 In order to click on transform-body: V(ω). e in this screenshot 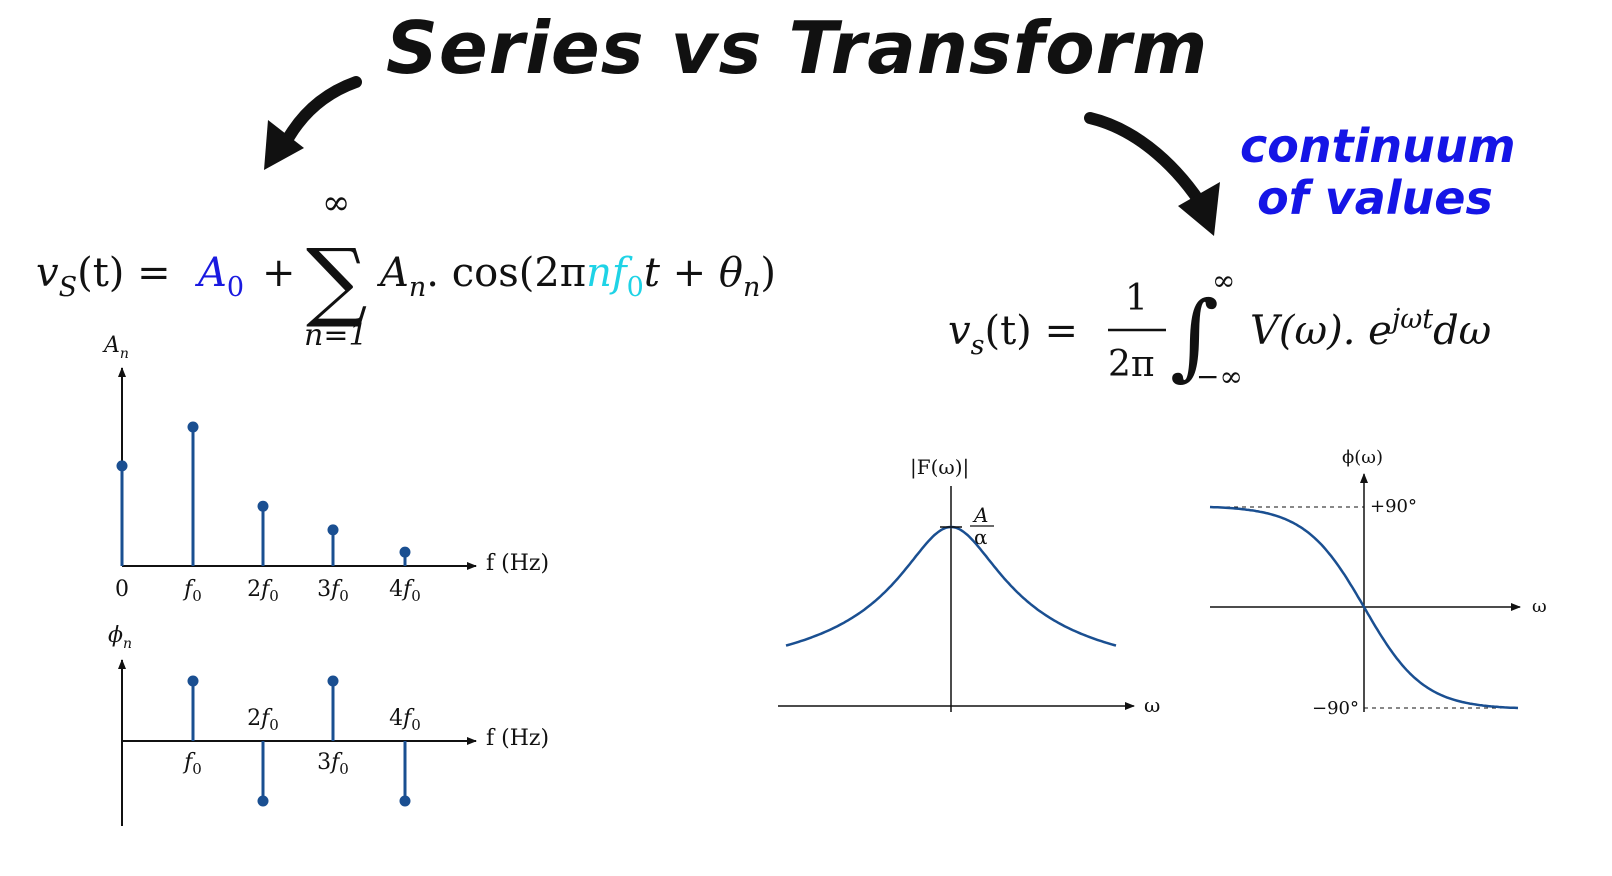, I will do `click(1321, 331)`.